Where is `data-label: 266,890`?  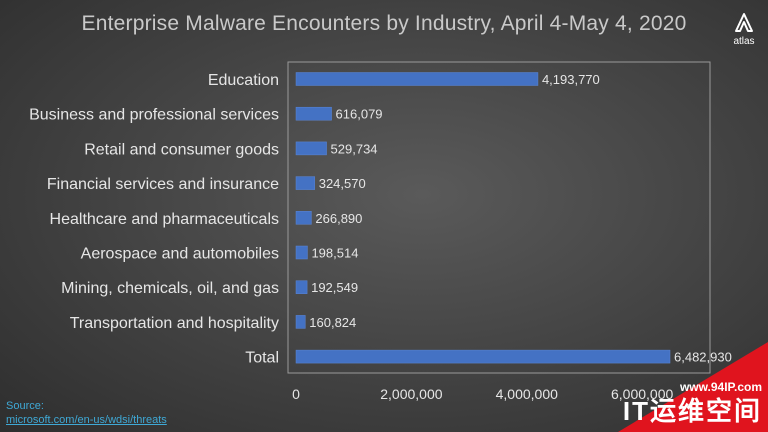
data-label: 266,890 is located at coordinates (338, 218).